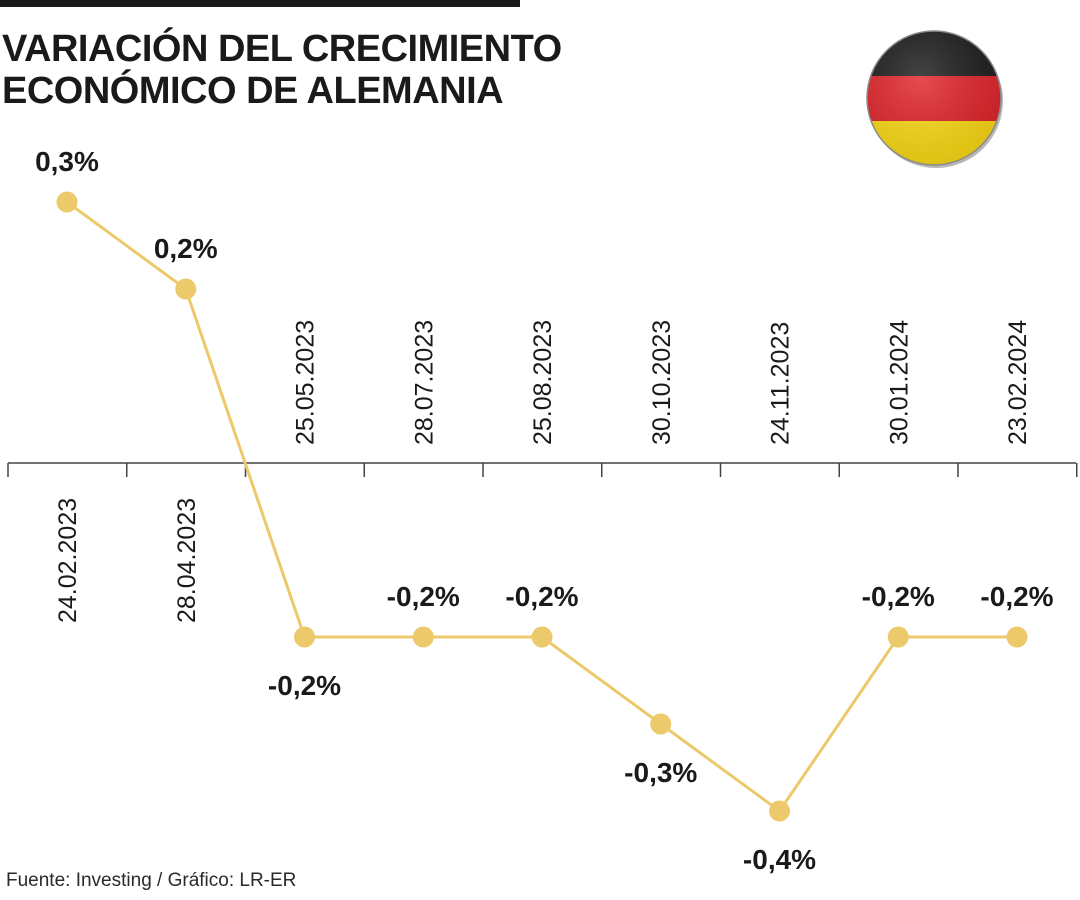  What do you see at coordinates (1018, 382) in the screenshot?
I see `x-tick-label: 23.02.2024` at bounding box center [1018, 382].